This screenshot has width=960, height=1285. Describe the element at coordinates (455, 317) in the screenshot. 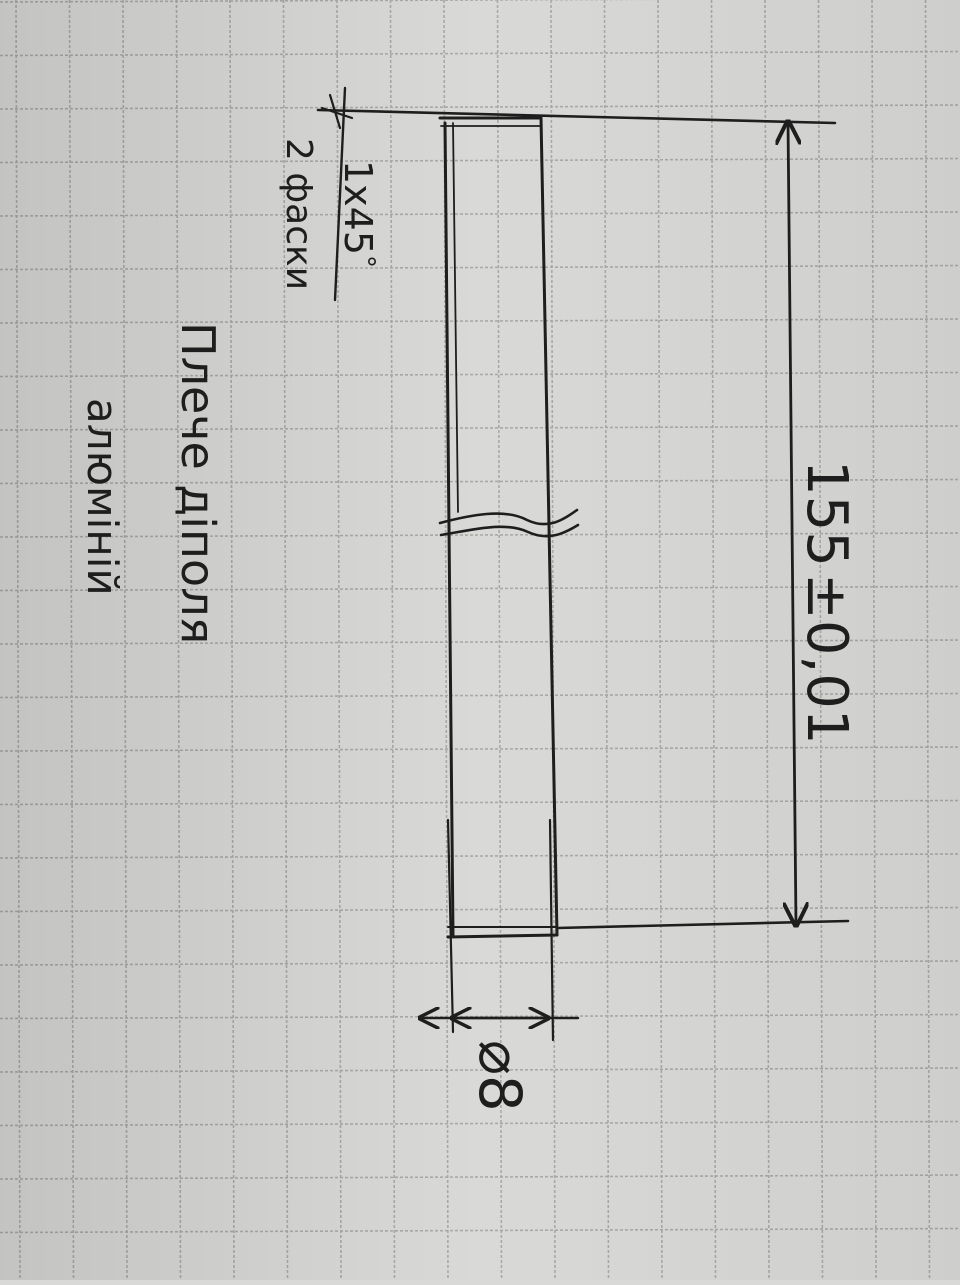

I see `chamfer-line-top` at that location.